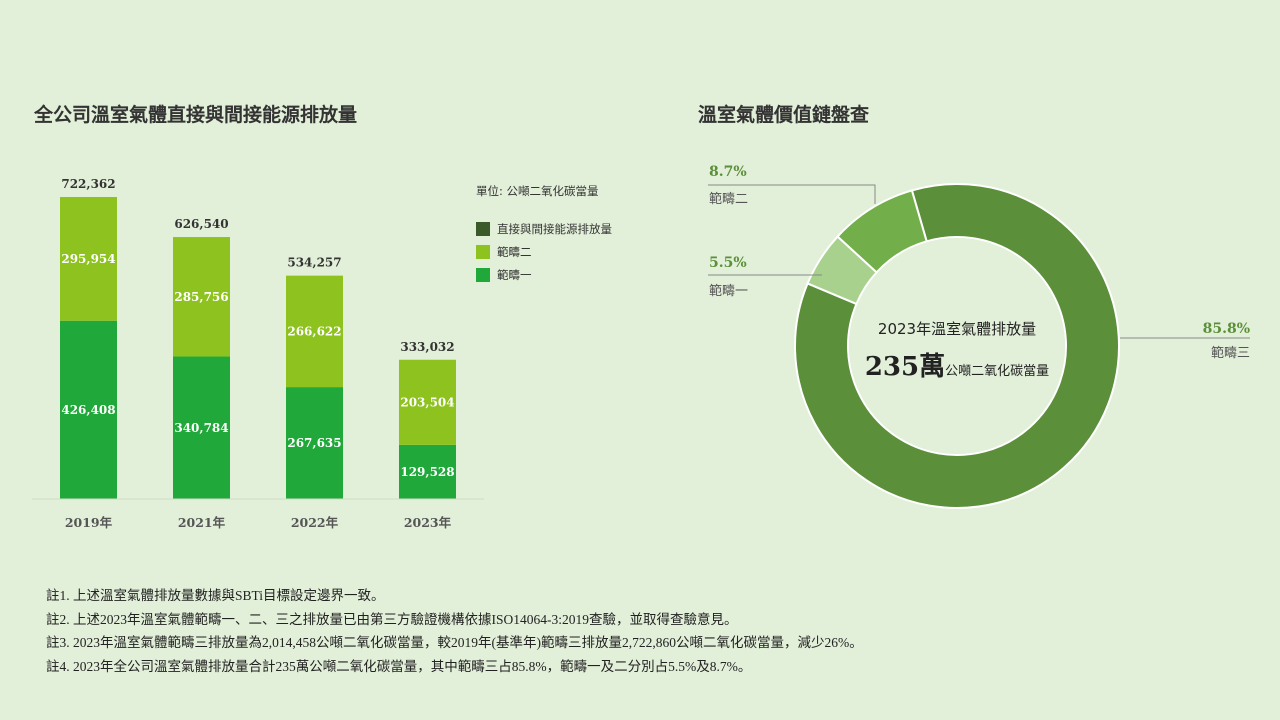  Describe the element at coordinates (89, 522) in the screenshot. I see `x-tick-label-0: 2019年` at that location.